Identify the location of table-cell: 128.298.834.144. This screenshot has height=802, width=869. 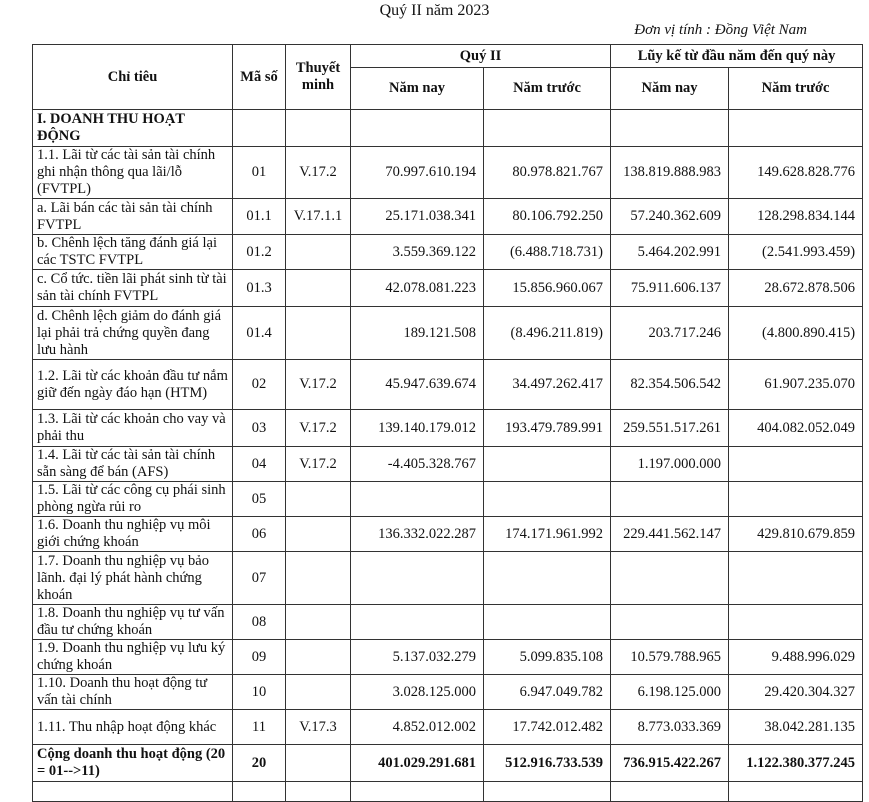
(796, 216).